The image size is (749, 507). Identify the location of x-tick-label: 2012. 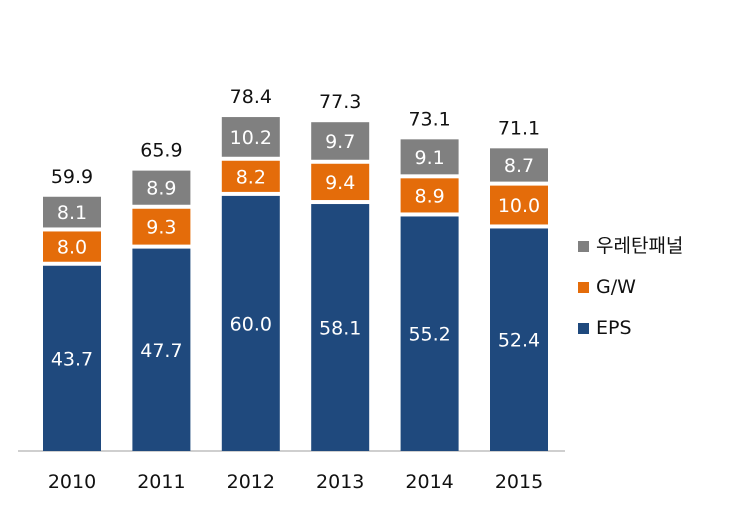
(251, 482).